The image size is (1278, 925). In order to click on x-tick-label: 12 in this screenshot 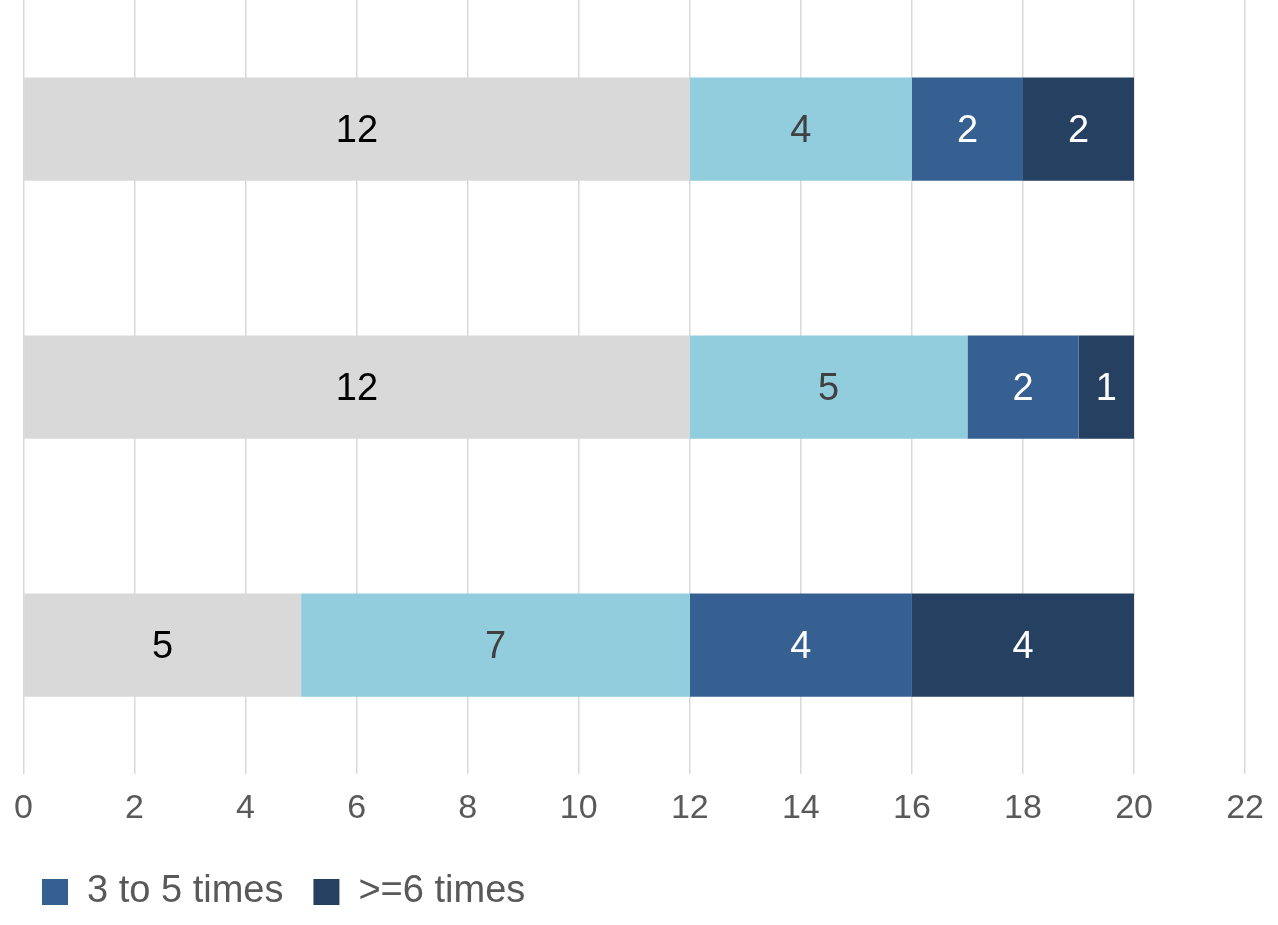, I will do `click(689, 805)`.